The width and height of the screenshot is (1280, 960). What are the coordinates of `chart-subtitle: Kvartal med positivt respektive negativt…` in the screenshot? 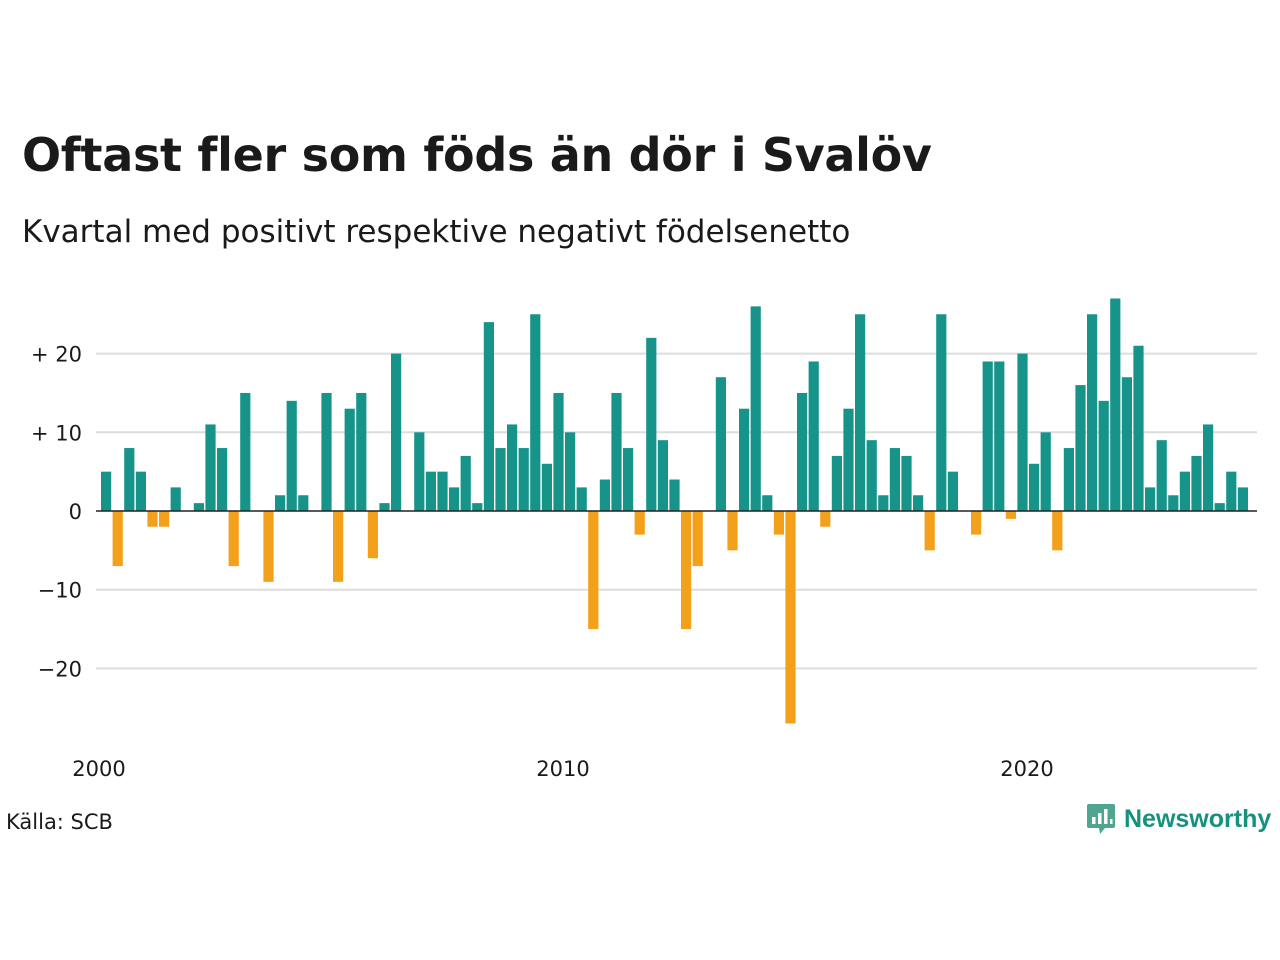 It's located at (436, 232).